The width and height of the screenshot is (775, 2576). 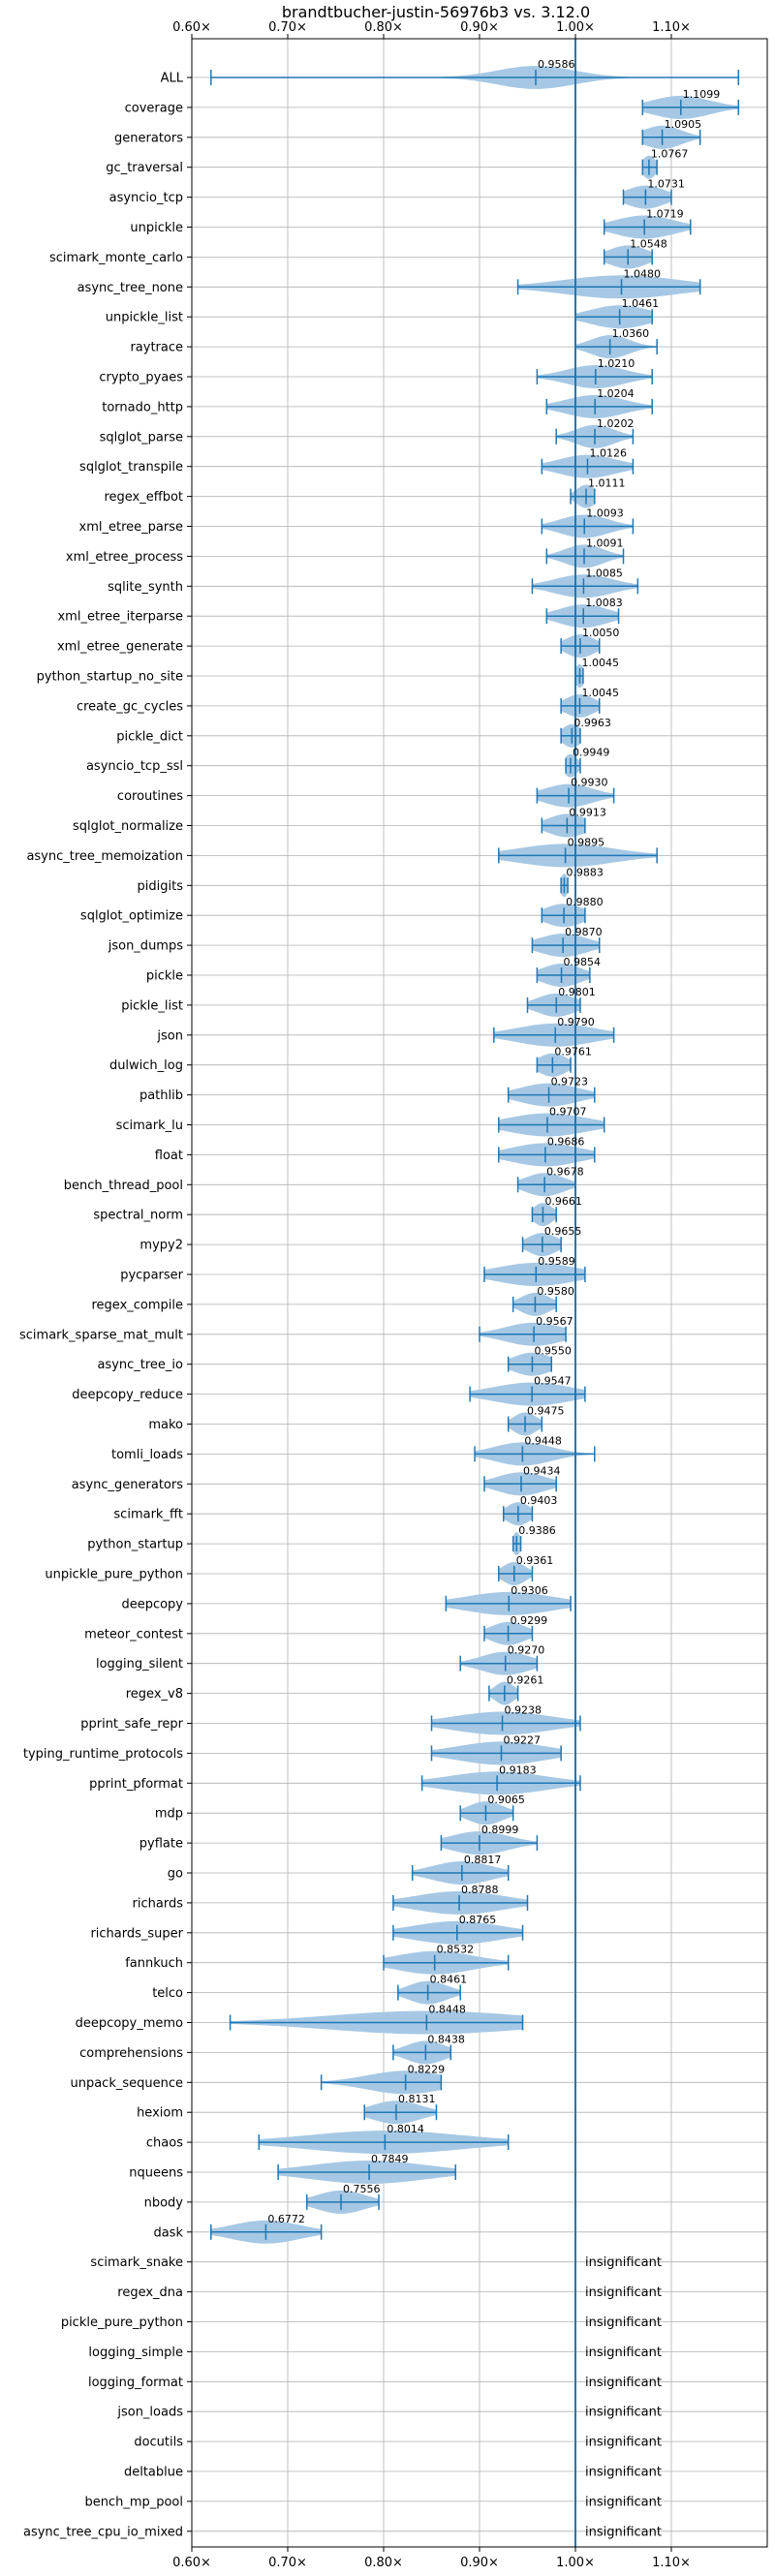 What do you see at coordinates (555, 1321) in the screenshot?
I see `value-label: 0.9567` at bounding box center [555, 1321].